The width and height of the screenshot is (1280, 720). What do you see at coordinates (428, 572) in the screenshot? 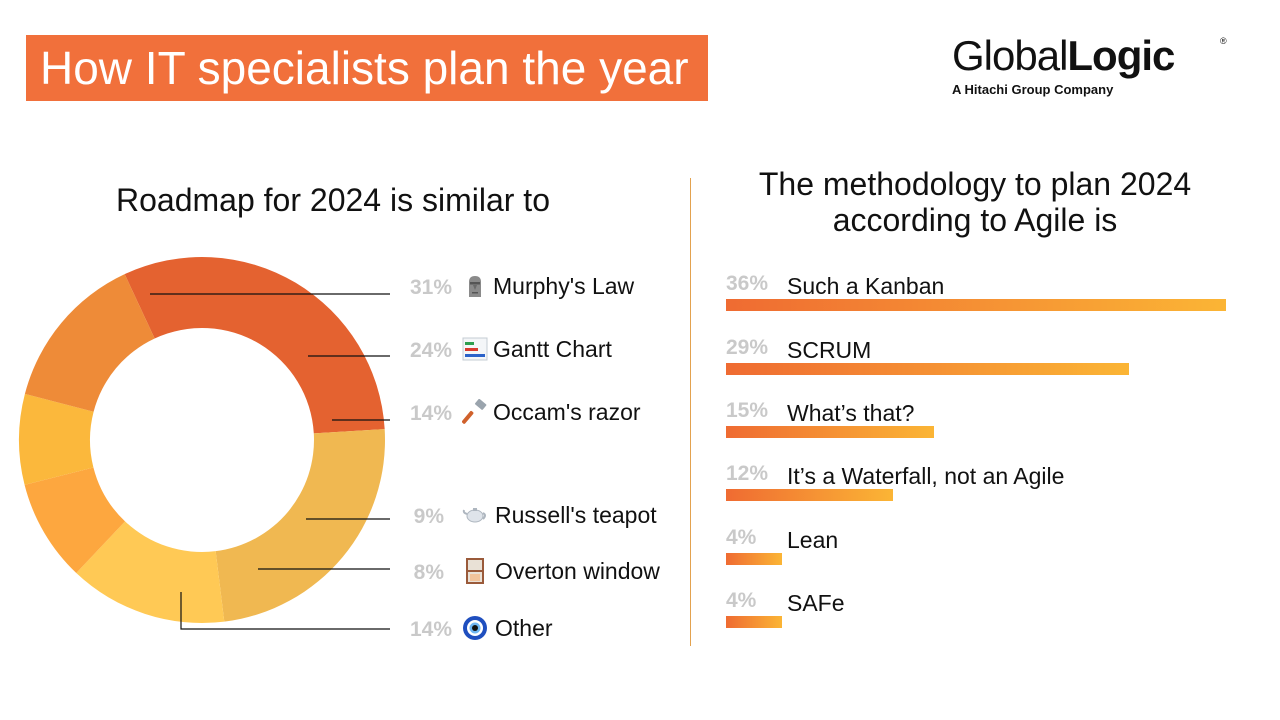
I see `legend-percentage: 8%` at bounding box center [428, 572].